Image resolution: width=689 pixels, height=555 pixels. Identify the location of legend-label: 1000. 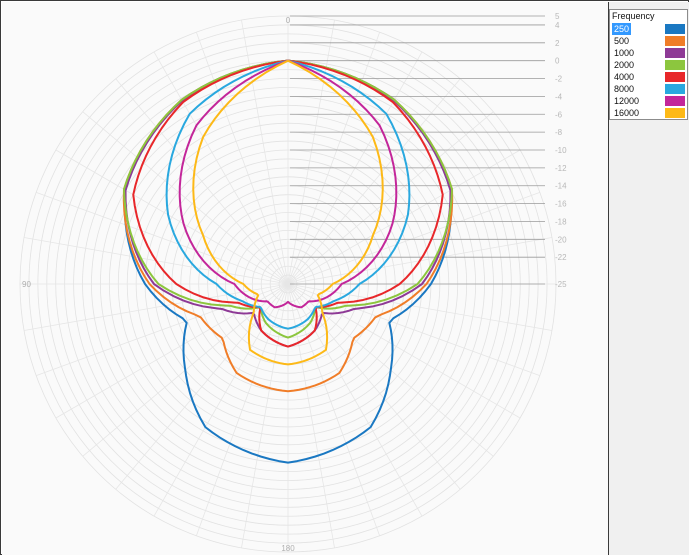
(624, 53).